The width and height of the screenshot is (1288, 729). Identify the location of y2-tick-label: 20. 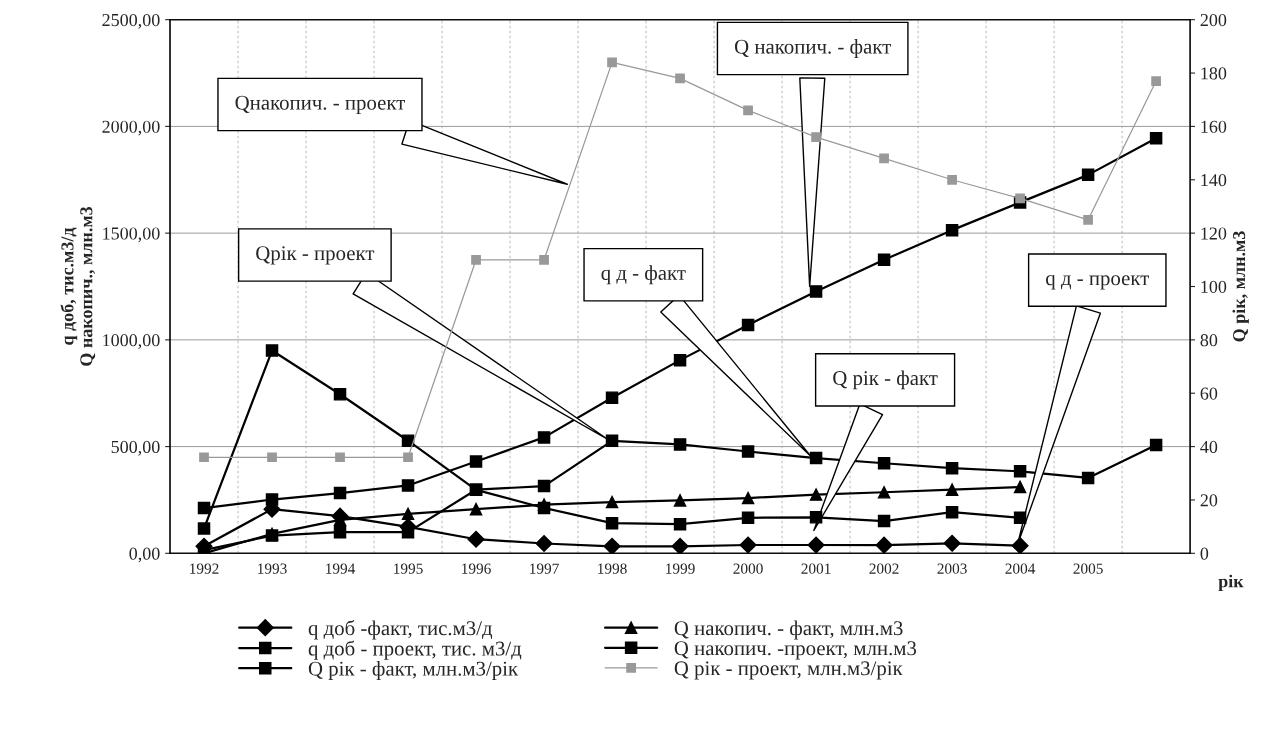
(1209, 500).